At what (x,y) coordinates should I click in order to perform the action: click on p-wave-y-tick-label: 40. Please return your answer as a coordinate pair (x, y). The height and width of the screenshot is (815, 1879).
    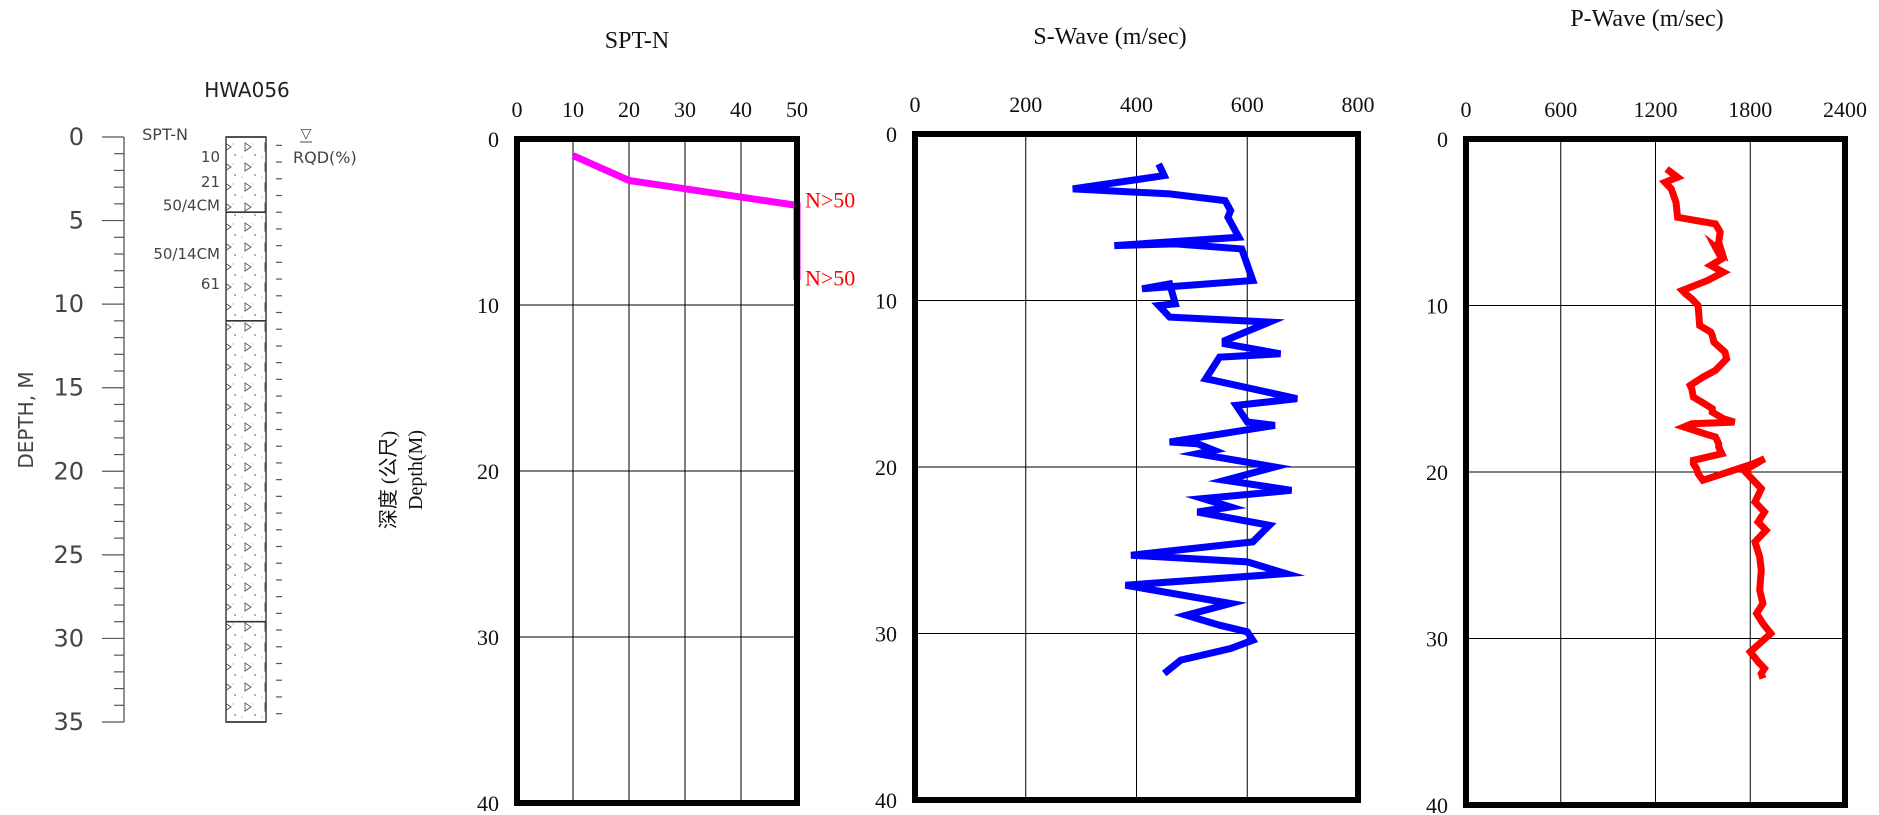
    Looking at the image, I should click on (1437, 804).